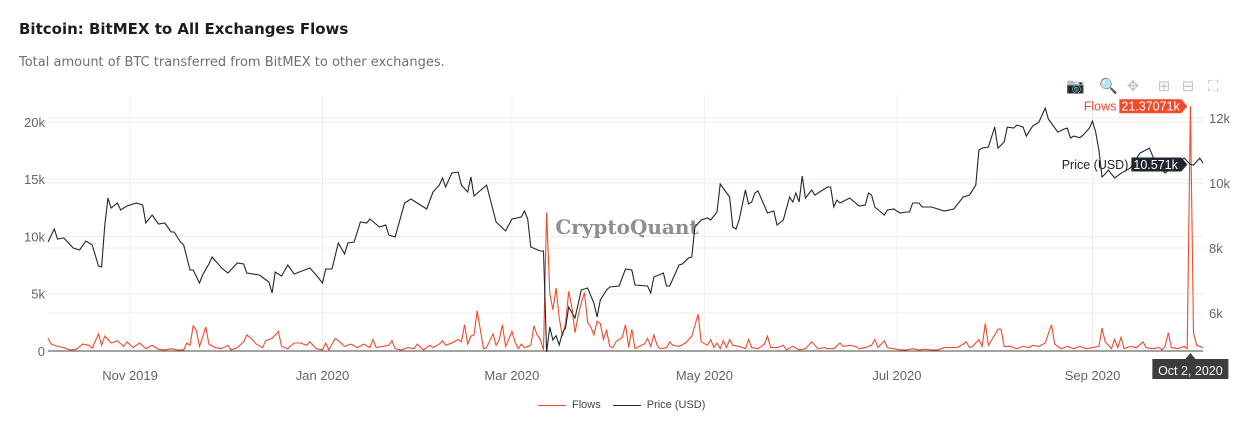 The image size is (1255, 437). Describe the element at coordinates (34, 236) in the screenshot. I see `y-left-tick-label: 10k` at that location.